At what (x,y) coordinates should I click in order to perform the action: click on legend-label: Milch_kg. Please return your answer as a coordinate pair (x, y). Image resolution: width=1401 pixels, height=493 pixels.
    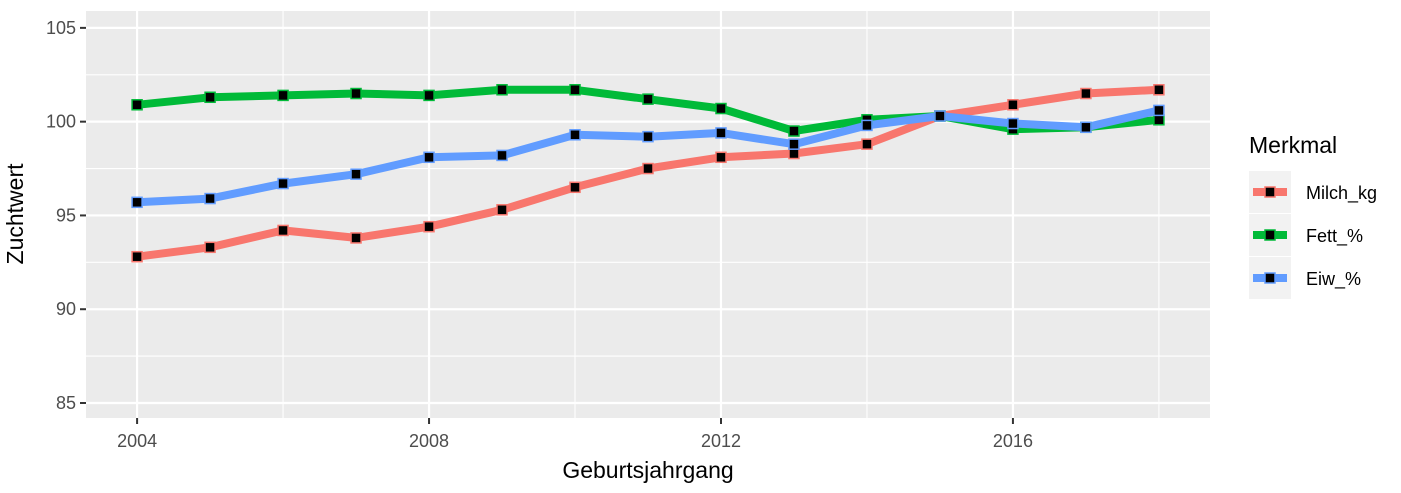
    Looking at the image, I should click on (1341, 193).